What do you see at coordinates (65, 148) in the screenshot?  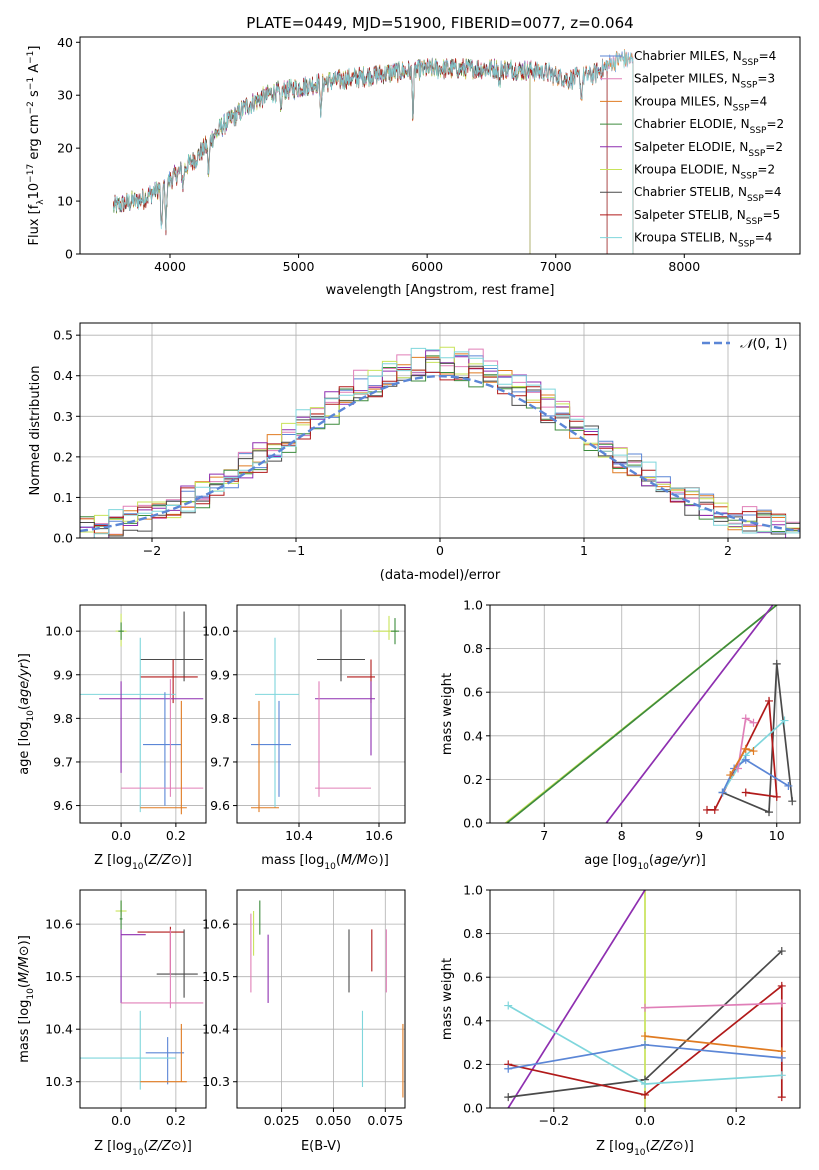 I see `y-tick-label: 20` at bounding box center [65, 148].